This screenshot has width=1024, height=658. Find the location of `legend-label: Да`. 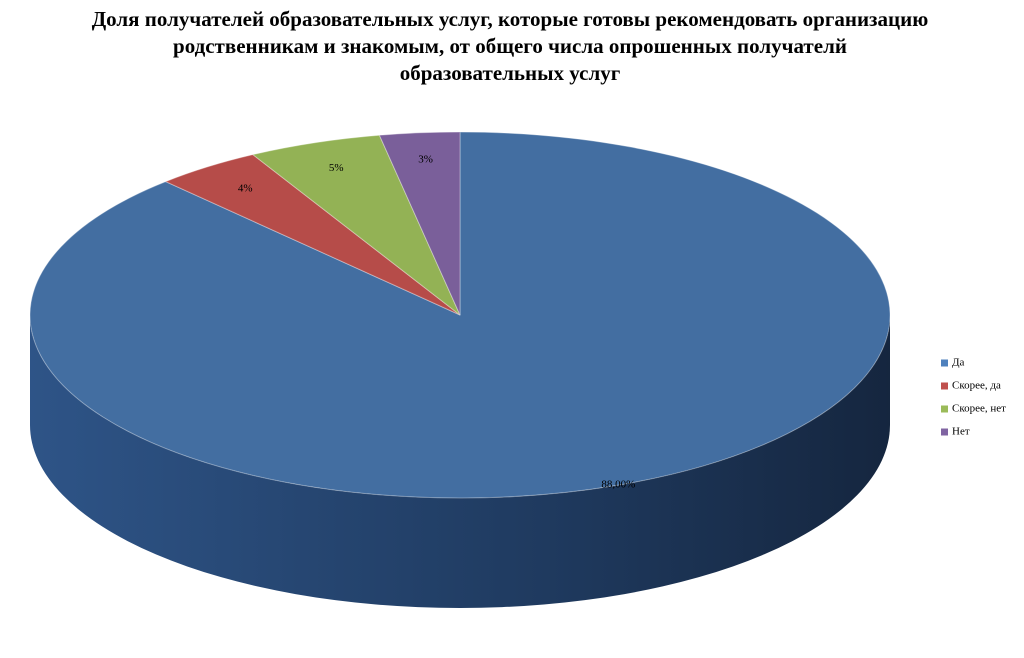

legend-label: Да is located at coordinates (958, 363).